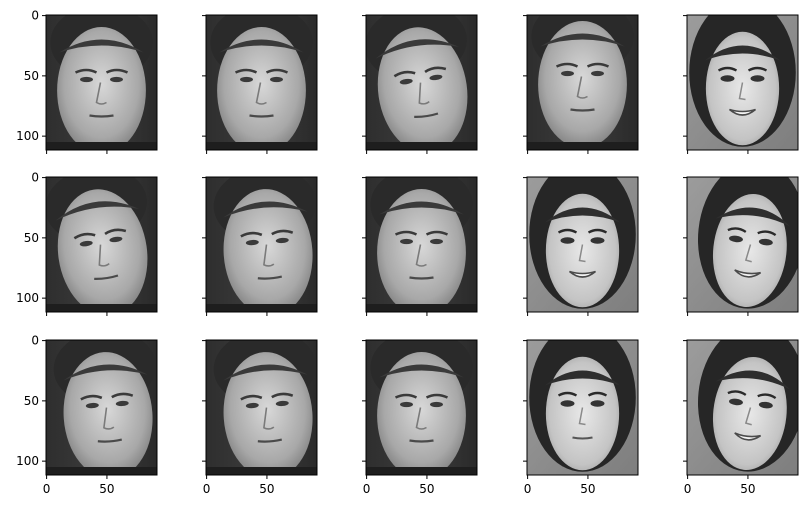 The width and height of the screenshot is (809, 510). I want to click on face-panel-r2-c4: 0 50, so click(741, 417).